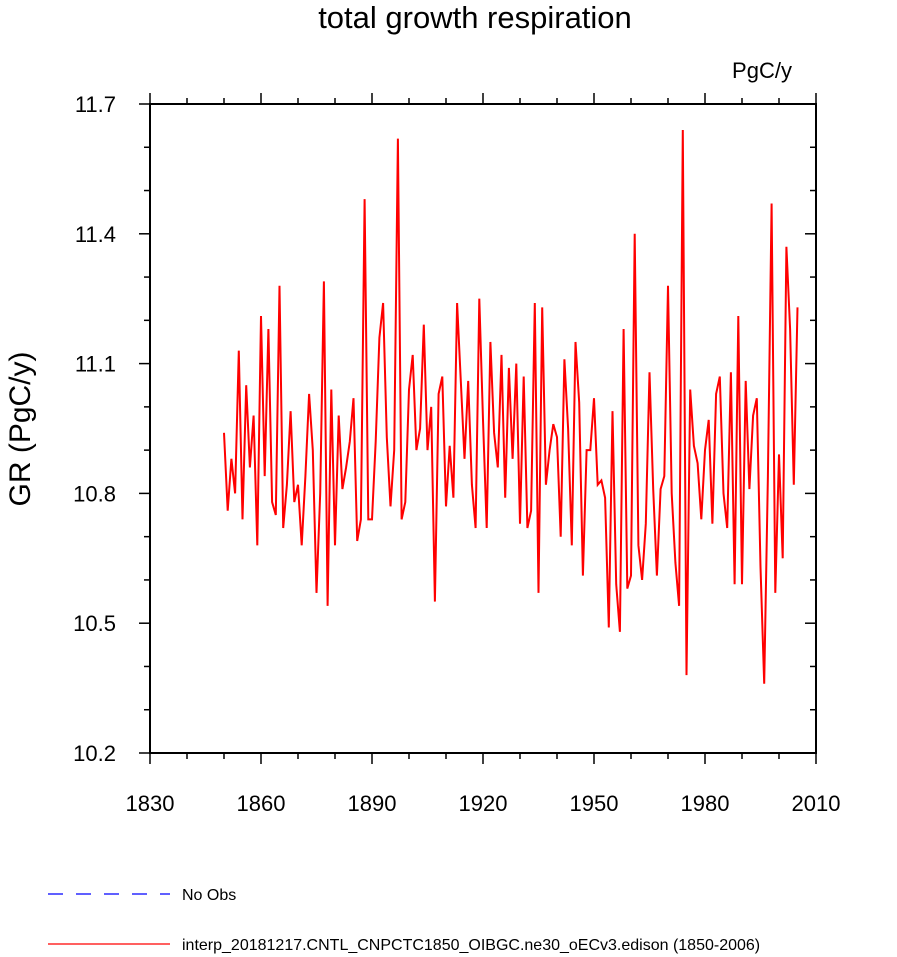 The height and width of the screenshot is (957, 897). I want to click on y-tick-label: 10.5, so click(94, 623).